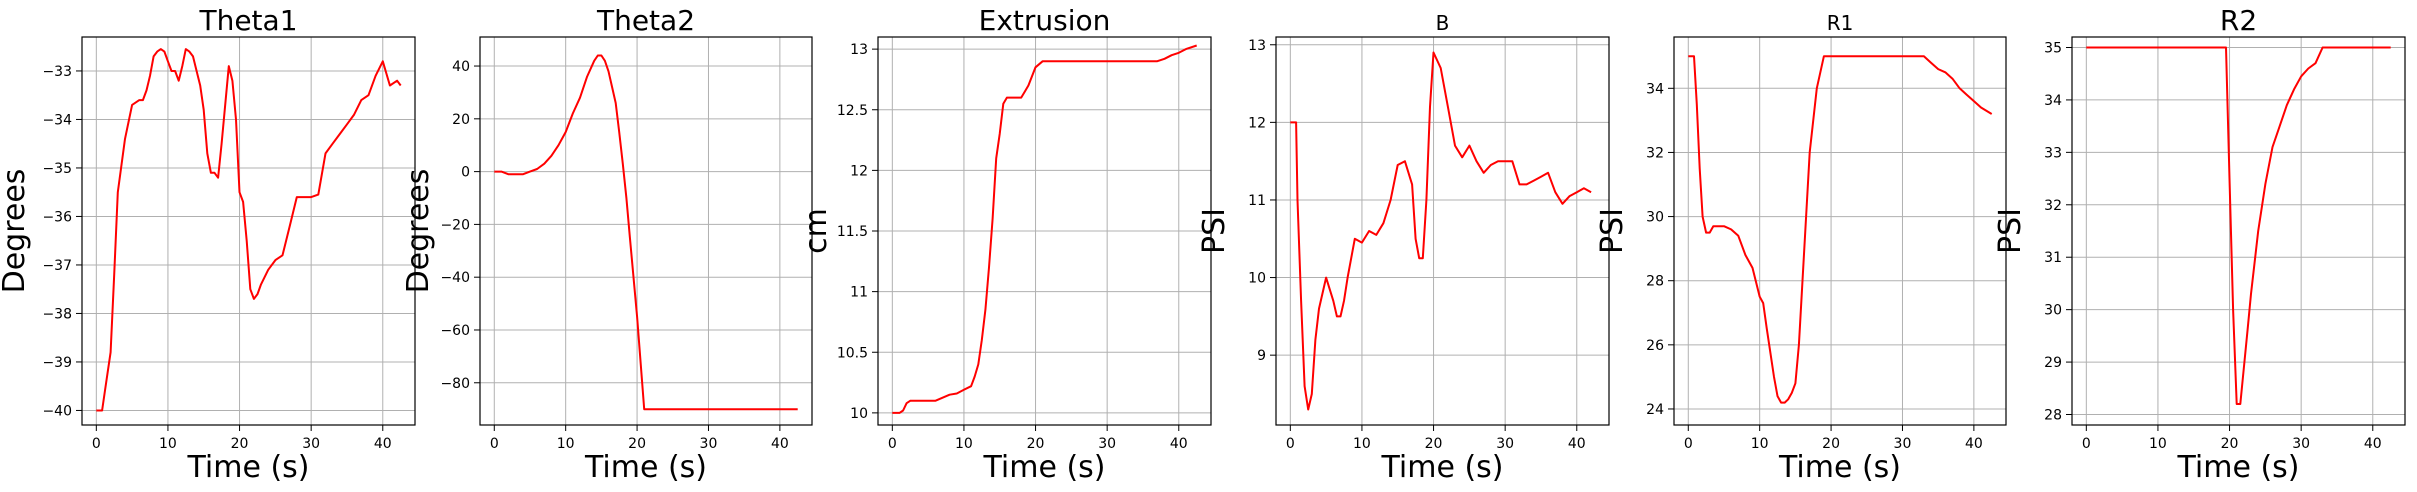 The height and width of the screenshot is (492, 2417). I want to click on y-tick-label: −33, so click(57, 72).